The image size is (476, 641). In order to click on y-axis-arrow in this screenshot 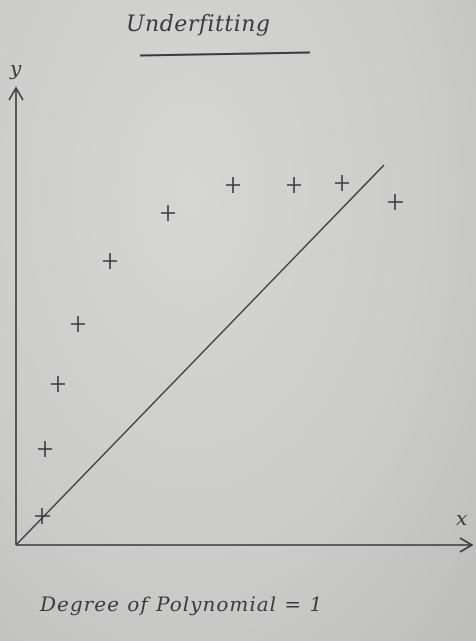, I will do `click(16, 93)`.